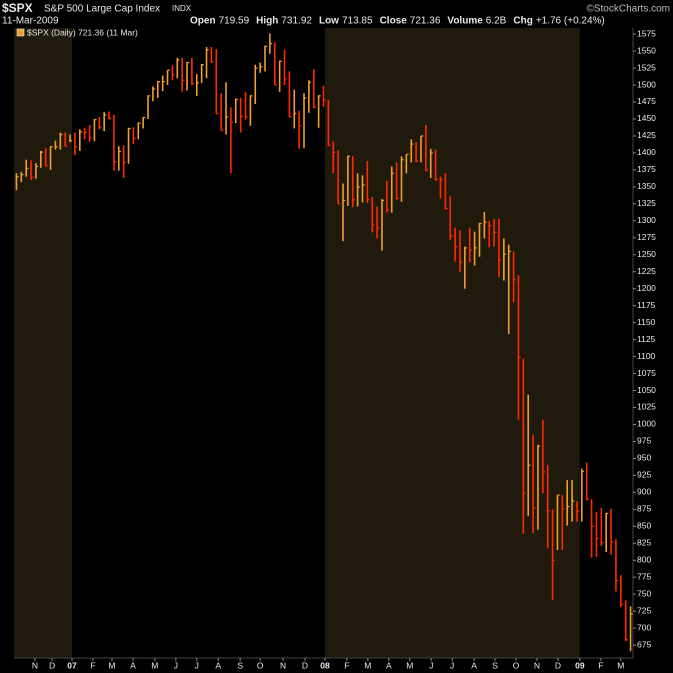 The height and width of the screenshot is (673, 673). What do you see at coordinates (646, 237) in the screenshot?
I see `y-tick-label: 1275` at bounding box center [646, 237].